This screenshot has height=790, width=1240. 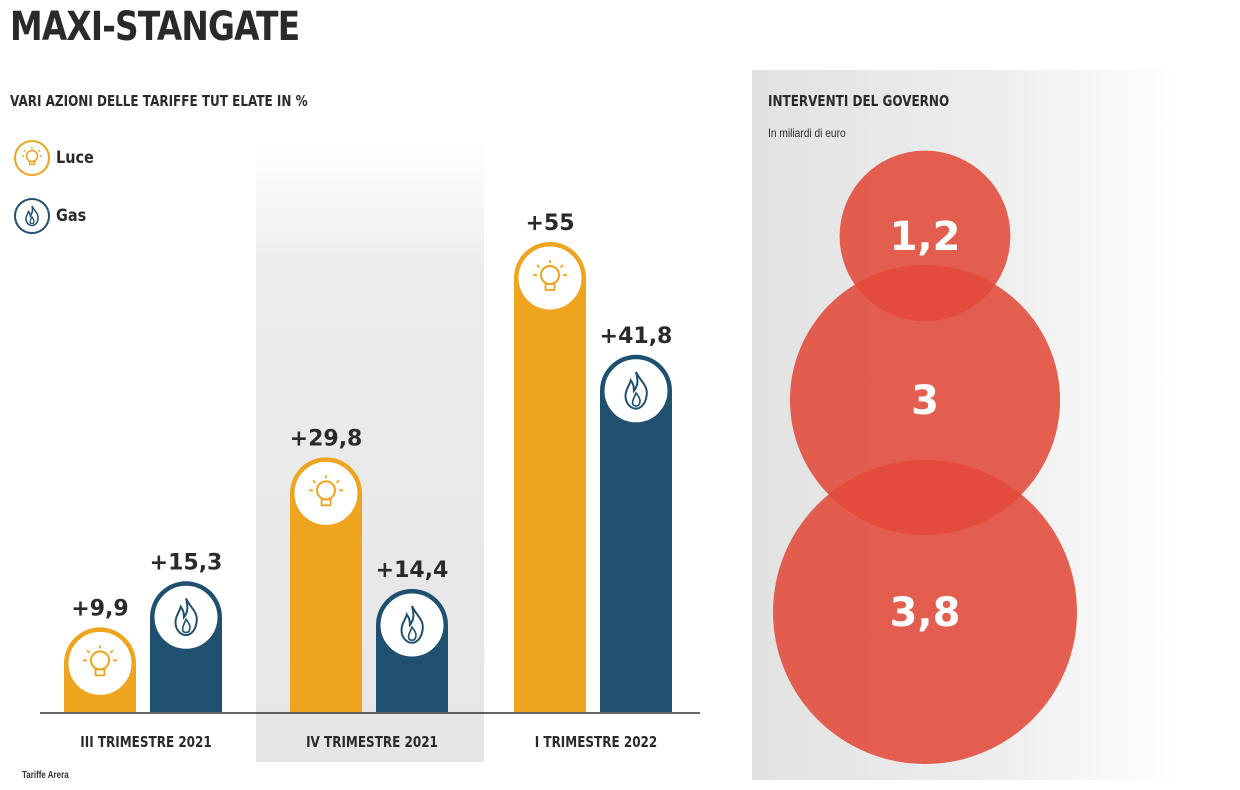 What do you see at coordinates (159, 101) in the screenshot?
I see `chart-subtitle: VARI AZIONI DELLE TARIFFE TUT ELATE IN %` at bounding box center [159, 101].